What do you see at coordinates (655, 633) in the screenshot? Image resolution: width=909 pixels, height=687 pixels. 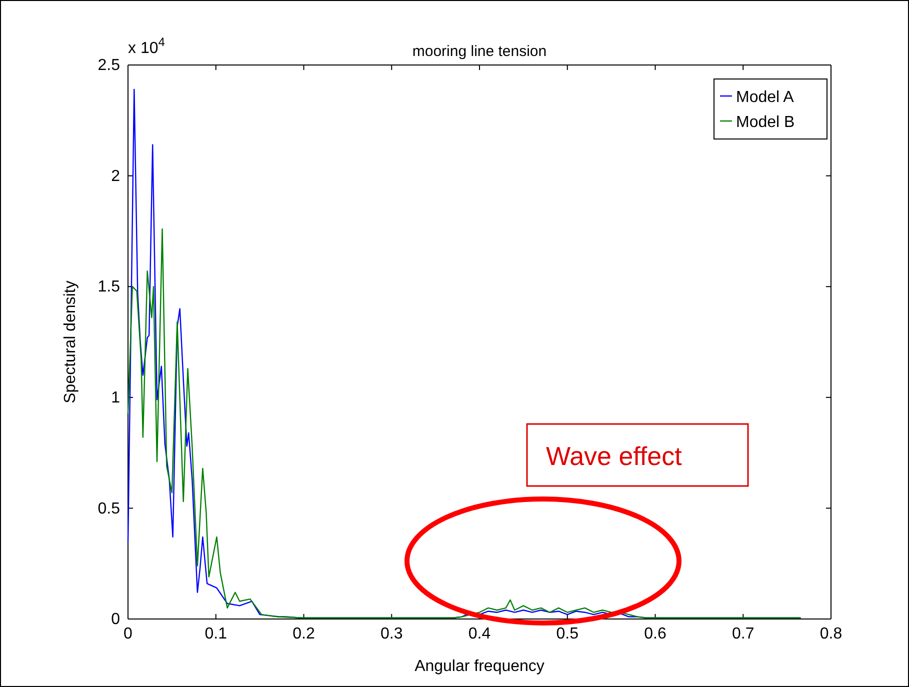 I see `x-tick-label: 0.6` at bounding box center [655, 633].